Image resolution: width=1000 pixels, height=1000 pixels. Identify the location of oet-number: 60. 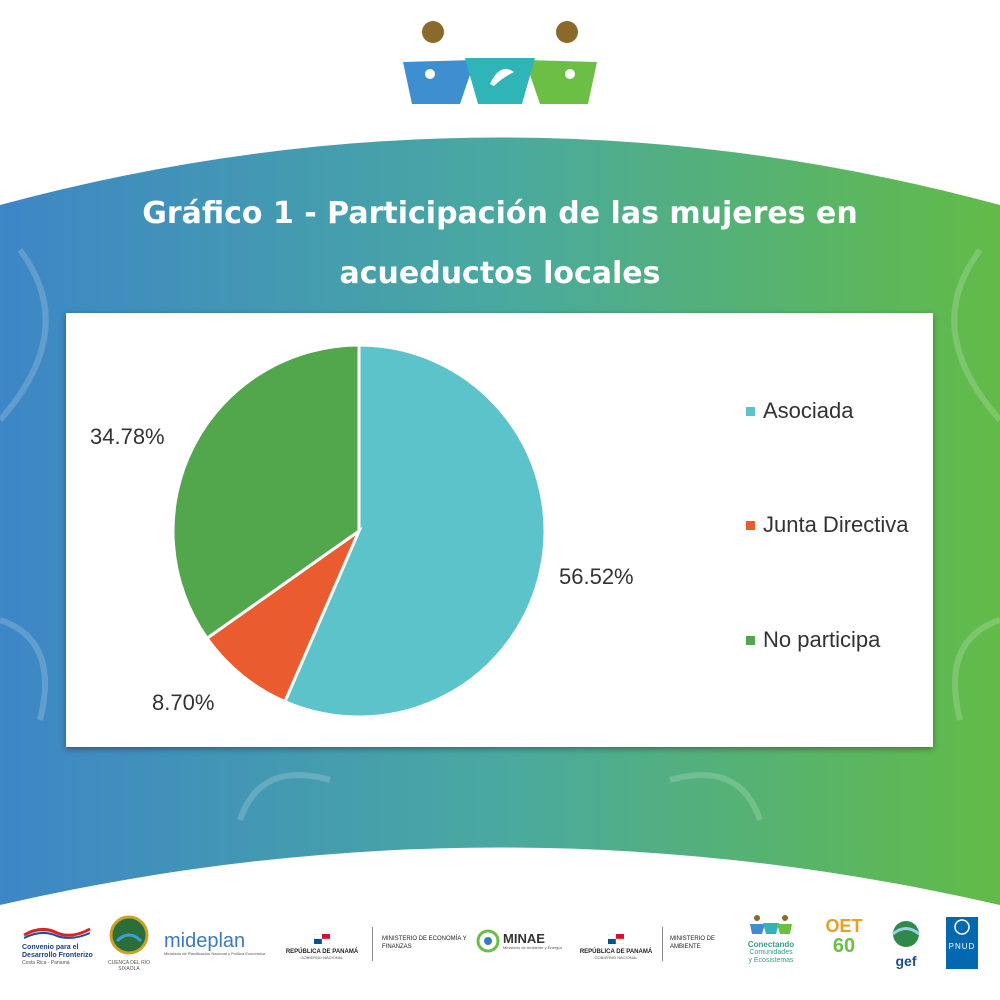
(844, 946).